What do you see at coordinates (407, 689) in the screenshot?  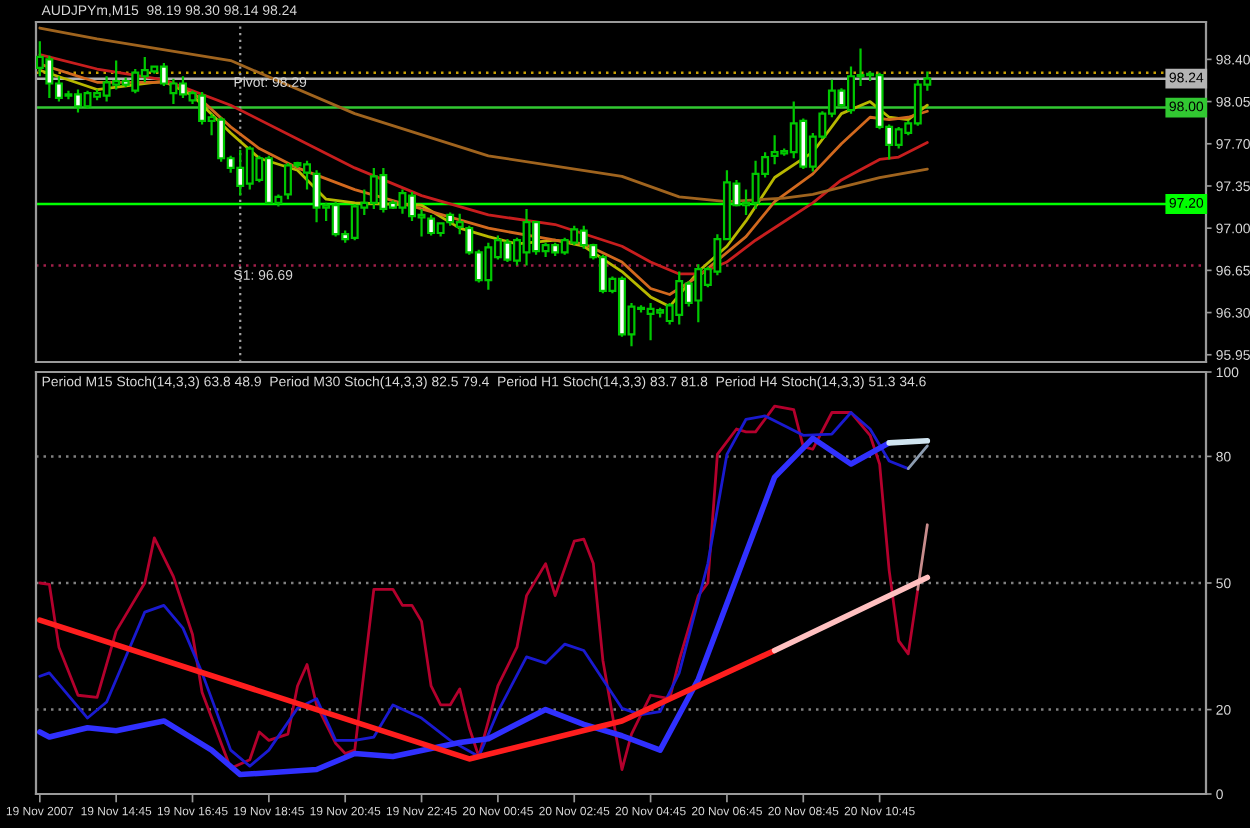 I see `line-series` at bounding box center [407, 689].